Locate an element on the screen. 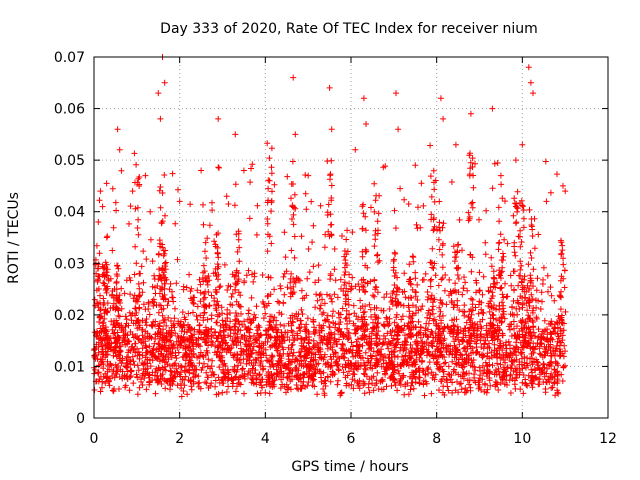 The width and height of the screenshot is (640, 480). y-tick-label: 0.04 is located at coordinates (69, 213).